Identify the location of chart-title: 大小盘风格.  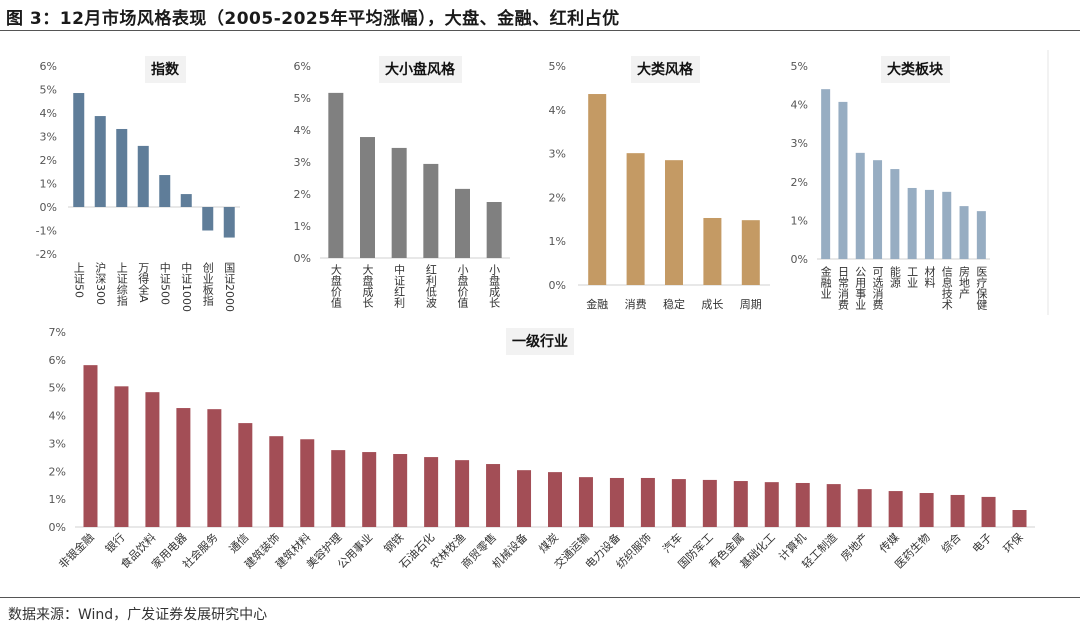
(420, 69).